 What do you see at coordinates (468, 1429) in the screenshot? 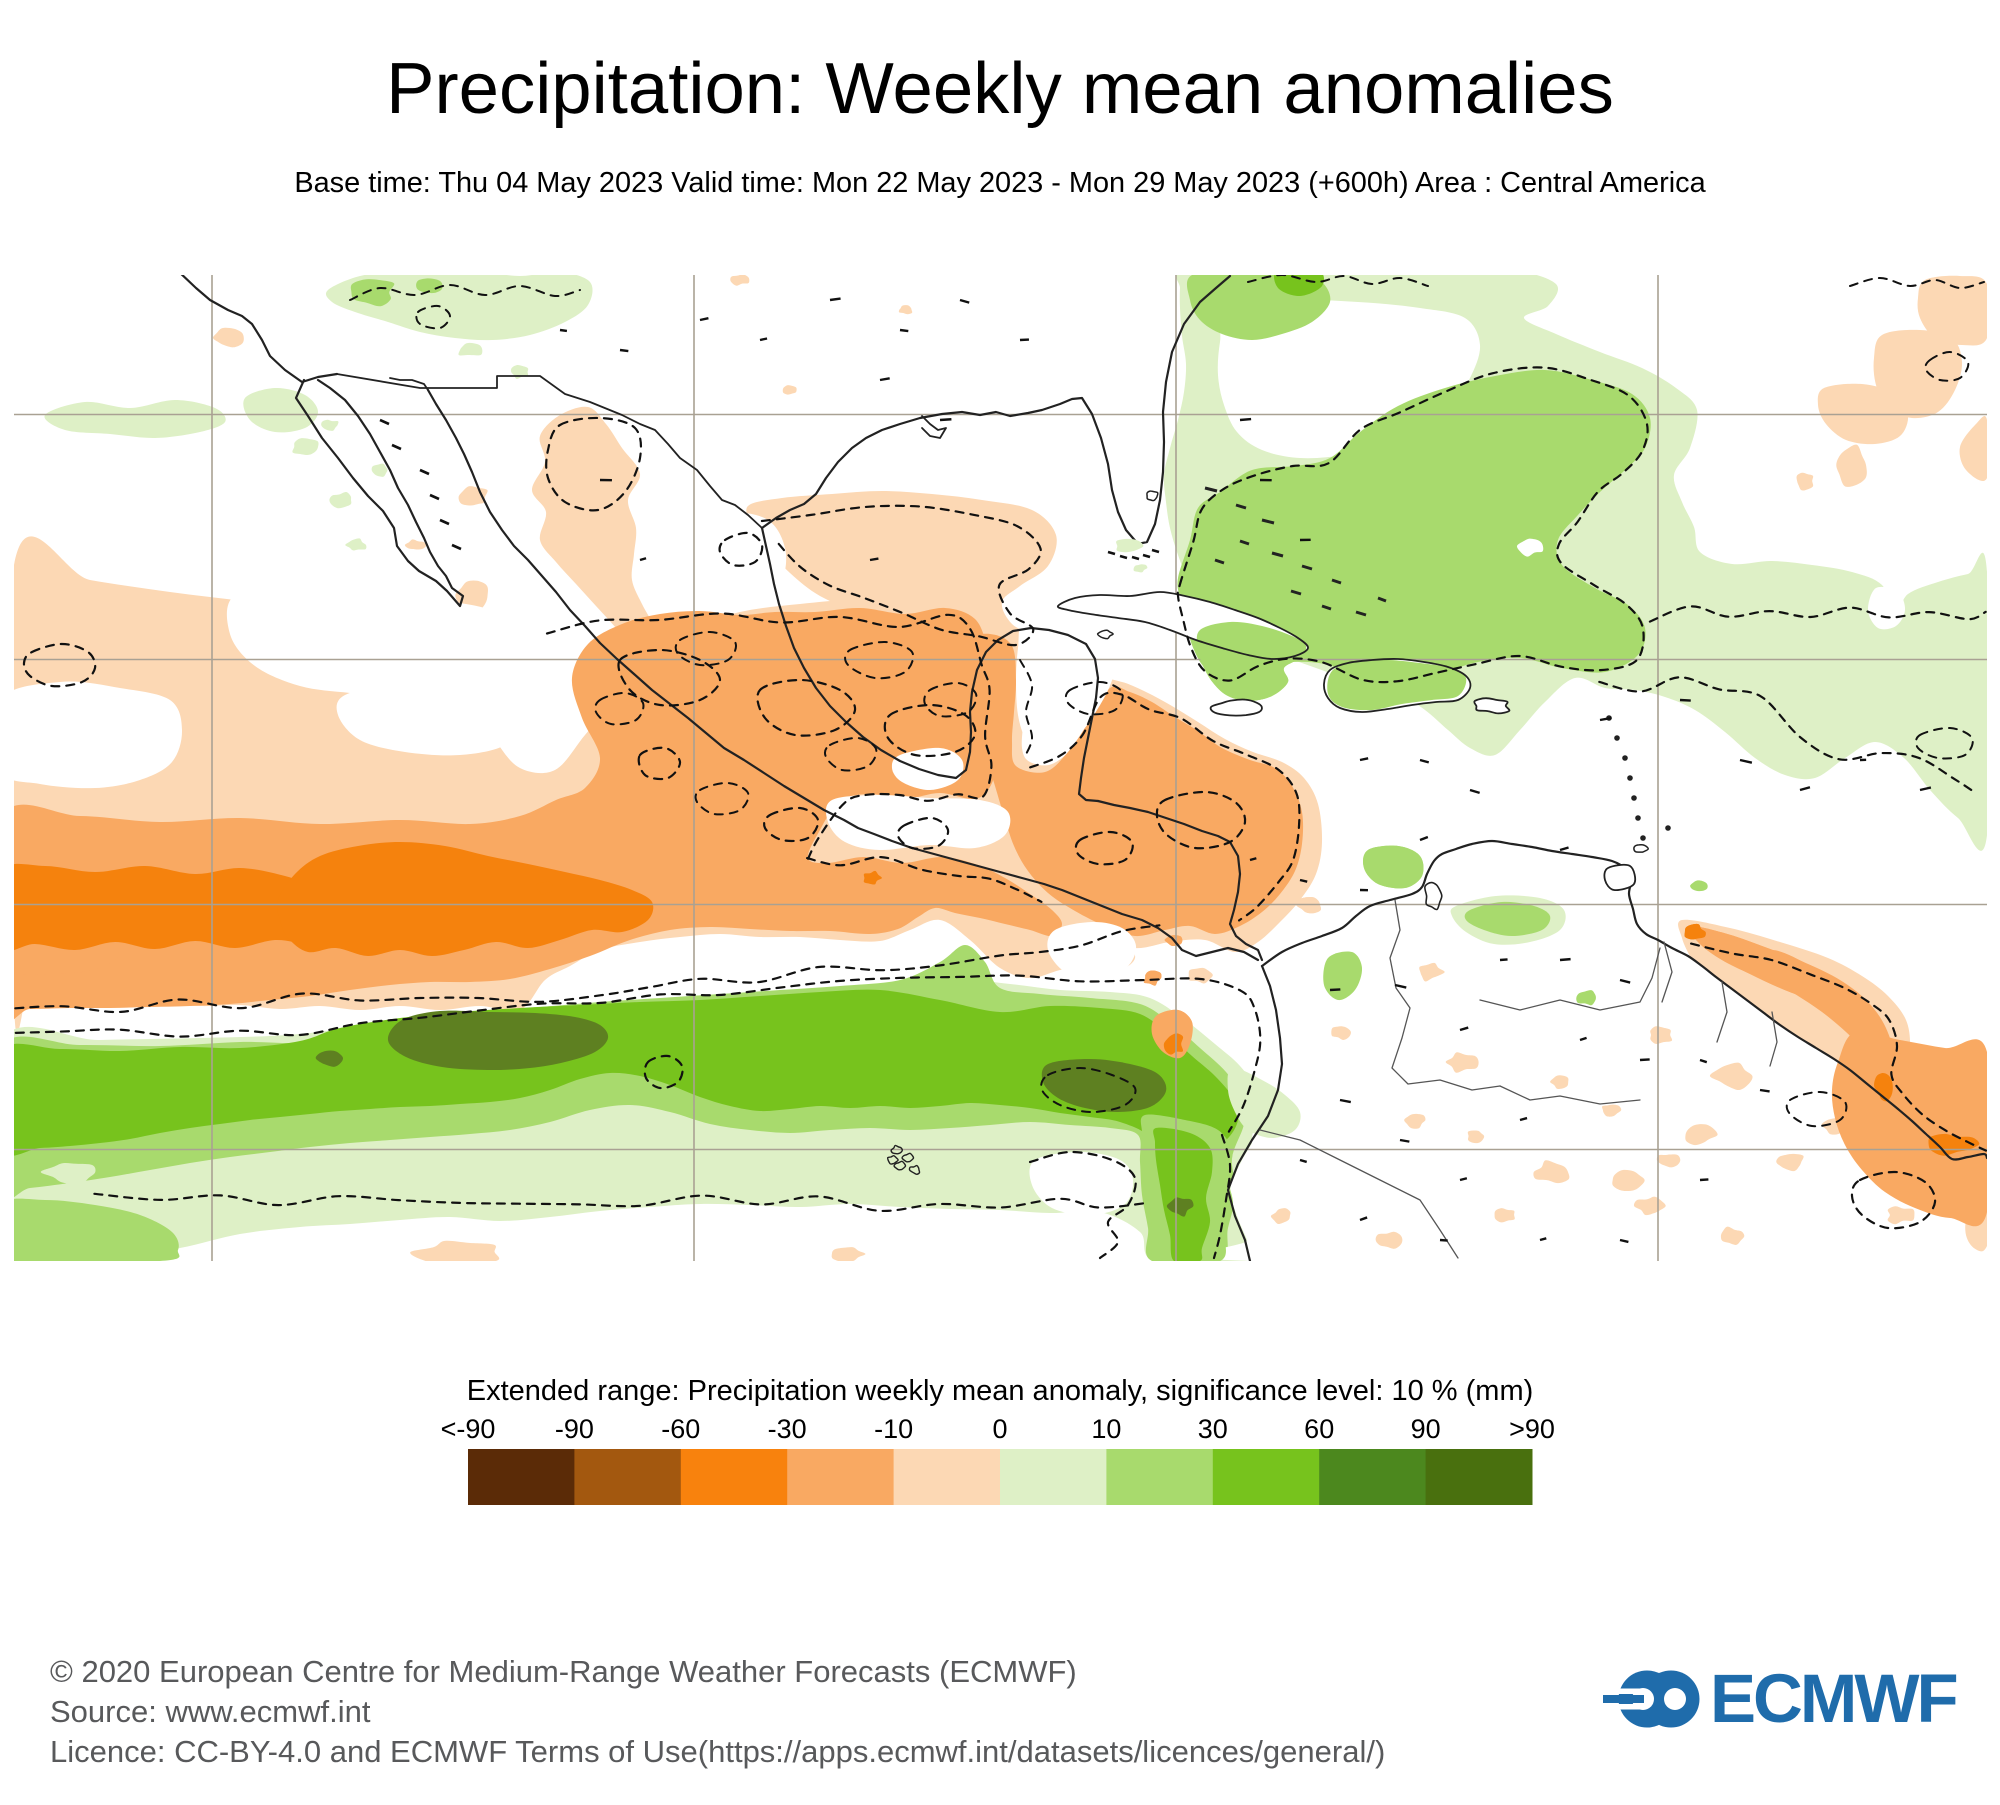
I see `svg-text: <-90` at bounding box center [468, 1429].